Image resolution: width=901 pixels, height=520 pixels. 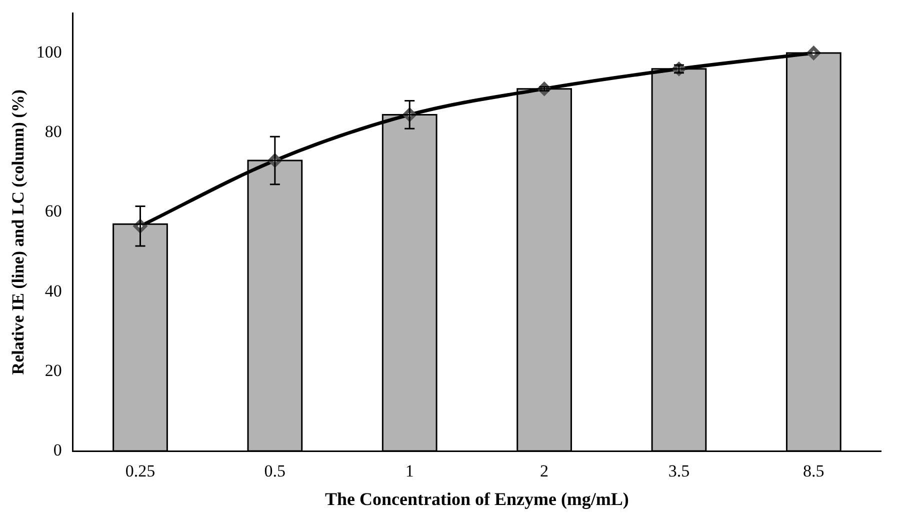 I want to click on y-tick-label: 100, so click(x=49, y=52).